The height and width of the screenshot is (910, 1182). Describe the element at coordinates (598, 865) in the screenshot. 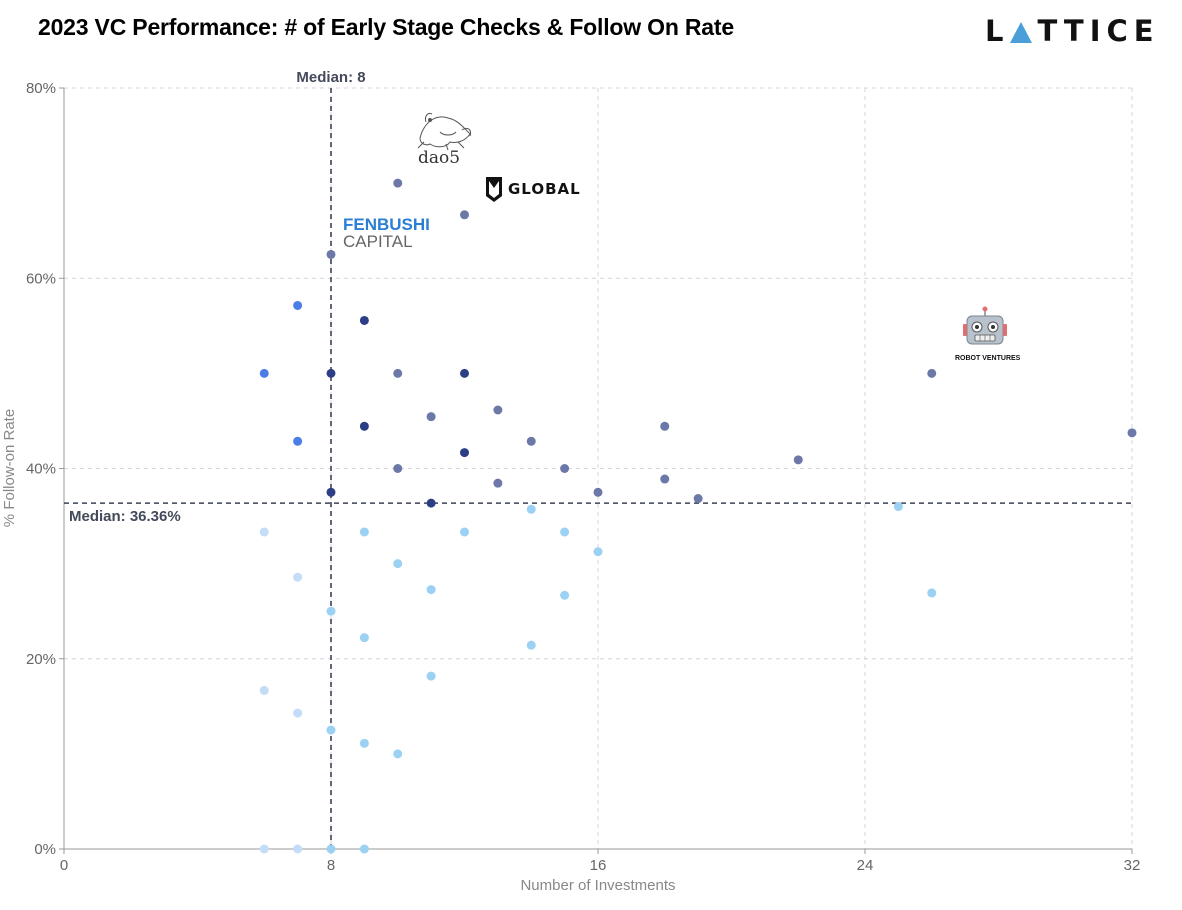

I see `x-tick-label: 16` at that location.